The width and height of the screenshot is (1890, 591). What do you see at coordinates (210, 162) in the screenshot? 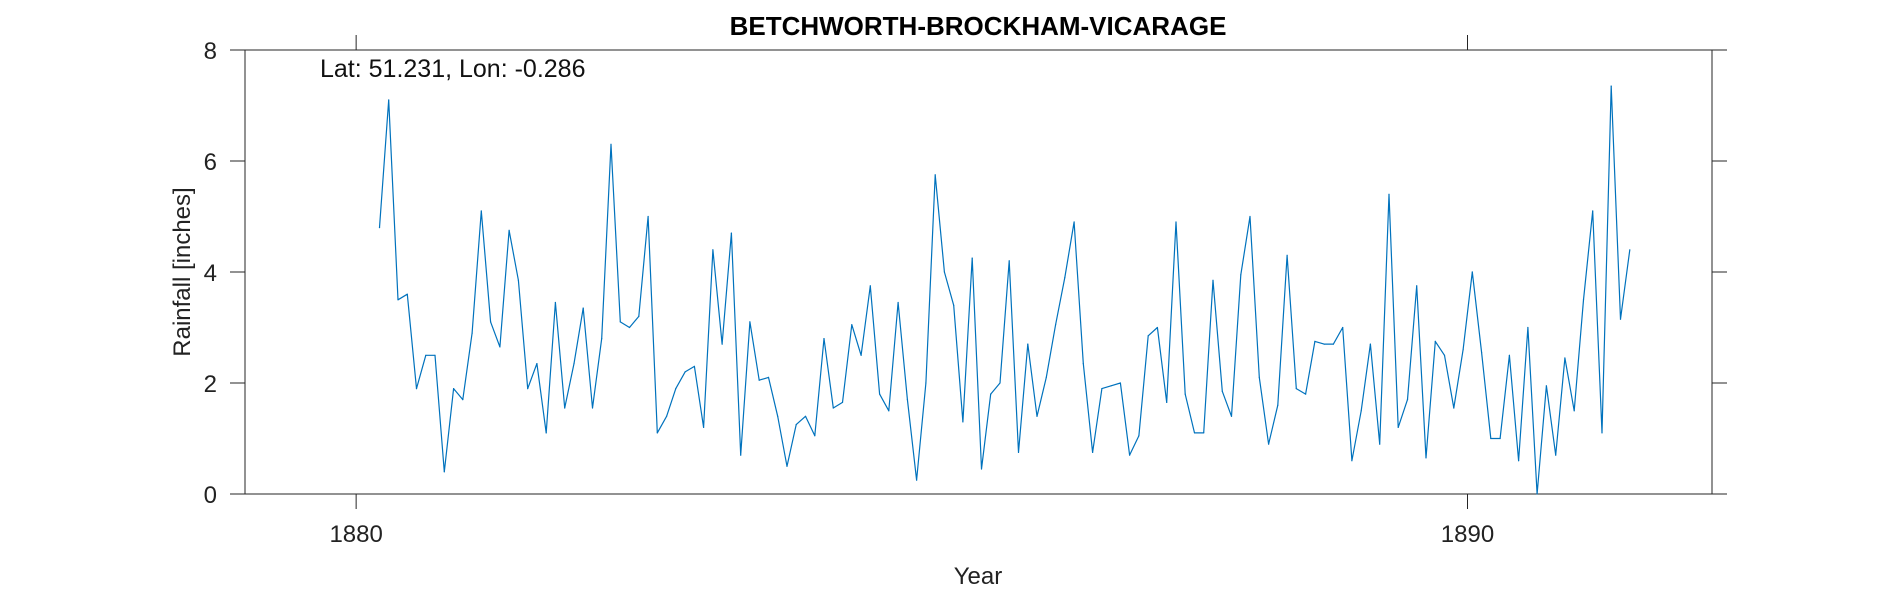
I see `y-tick-label: 6` at bounding box center [210, 162].